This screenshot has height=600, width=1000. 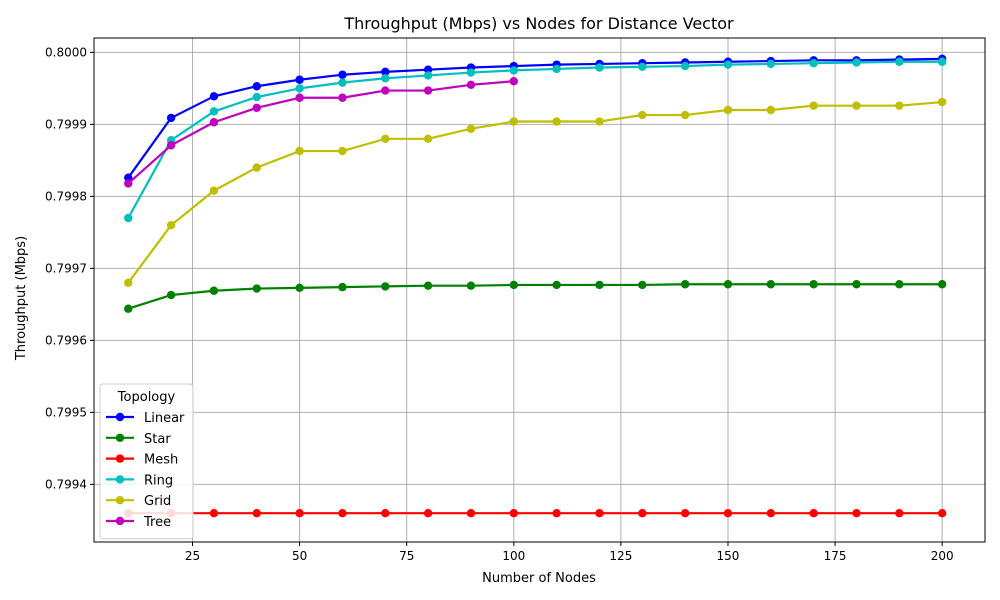 I want to click on legend-label-tree: Tree, so click(x=157, y=522).